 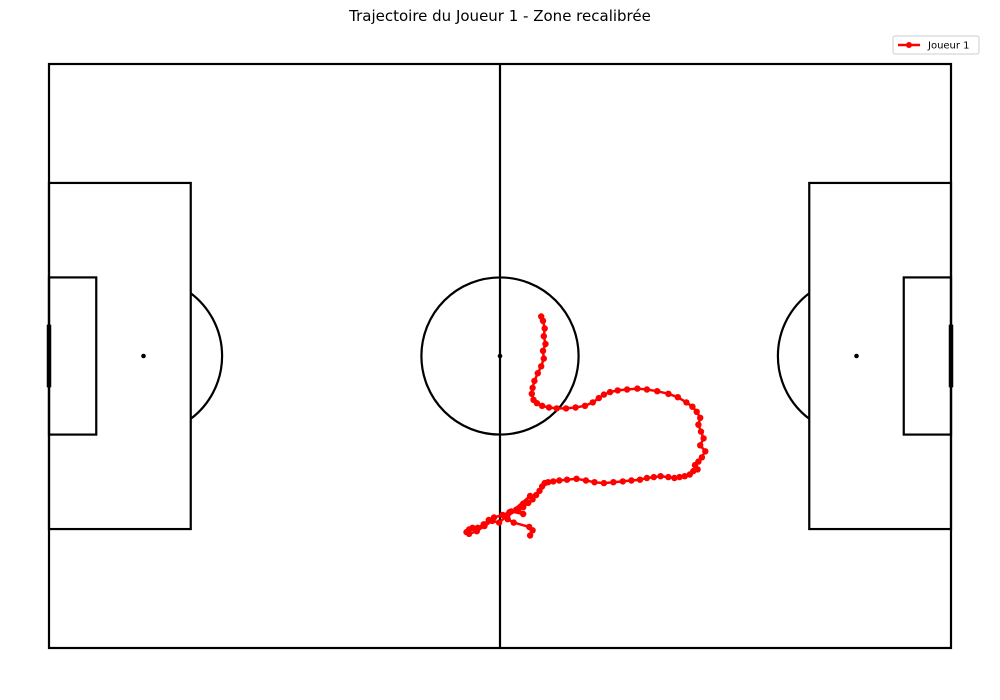 What do you see at coordinates (206, 356) in the screenshot?
I see `penalty-arc-left` at bounding box center [206, 356].